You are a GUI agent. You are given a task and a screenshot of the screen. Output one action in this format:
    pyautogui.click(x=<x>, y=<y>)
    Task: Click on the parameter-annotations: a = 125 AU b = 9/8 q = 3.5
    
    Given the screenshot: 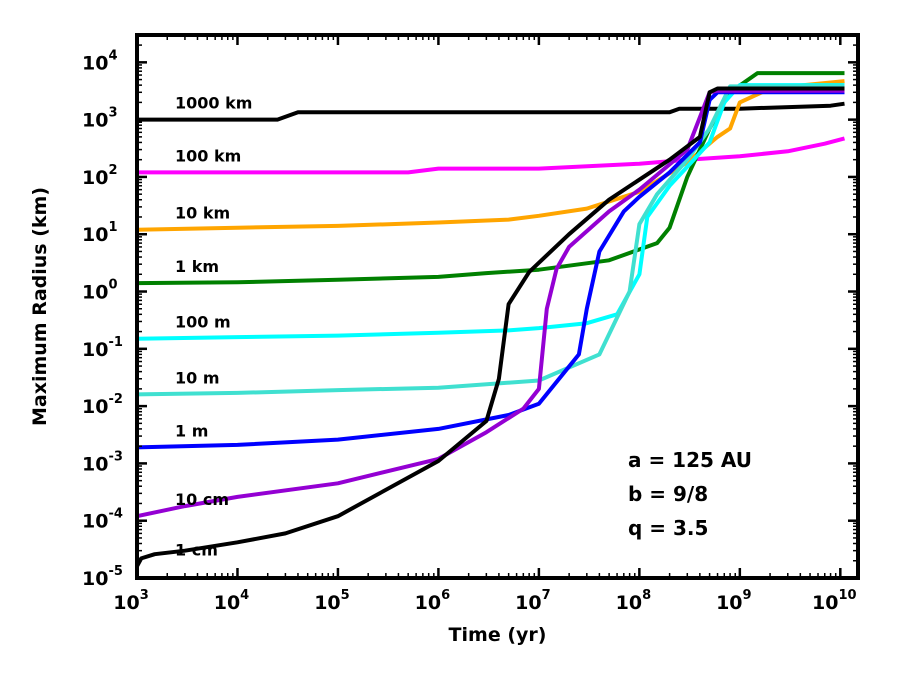 What is the action you would take?
    pyautogui.click(x=690, y=494)
    